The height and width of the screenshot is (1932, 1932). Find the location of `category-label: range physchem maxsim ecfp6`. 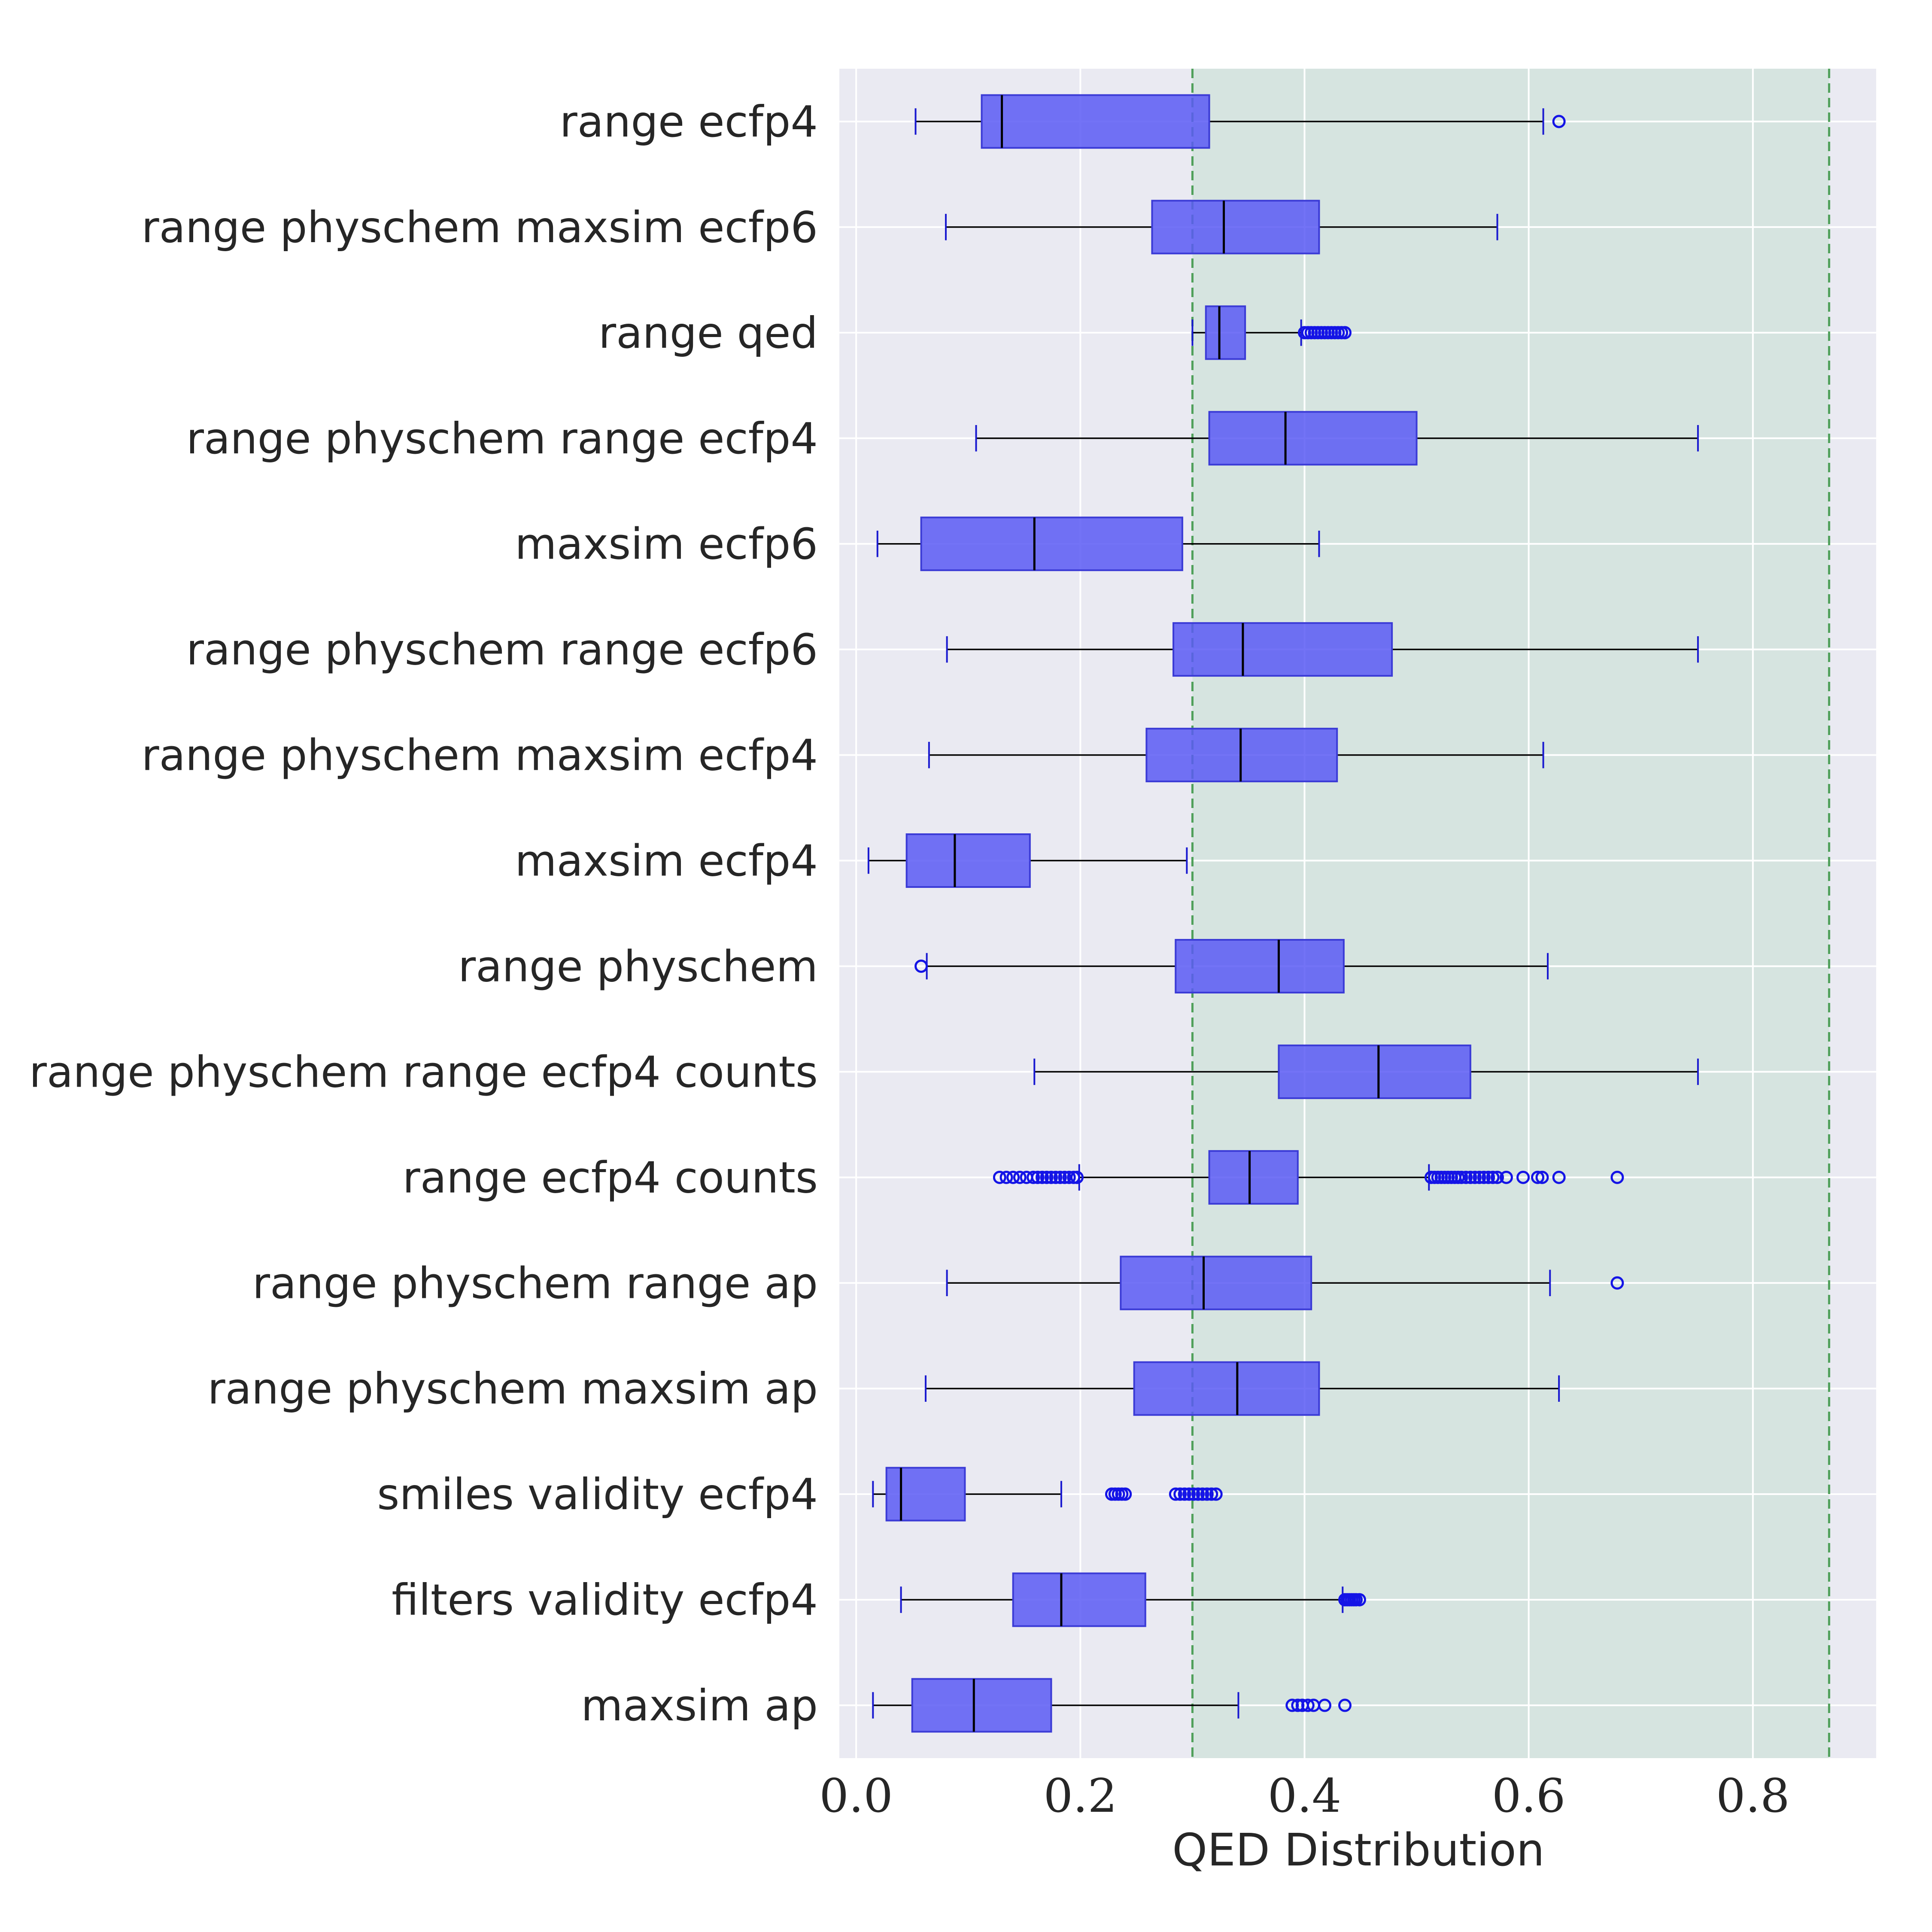

category-label: range physchem maxsim ecfp6 is located at coordinates (479, 227).